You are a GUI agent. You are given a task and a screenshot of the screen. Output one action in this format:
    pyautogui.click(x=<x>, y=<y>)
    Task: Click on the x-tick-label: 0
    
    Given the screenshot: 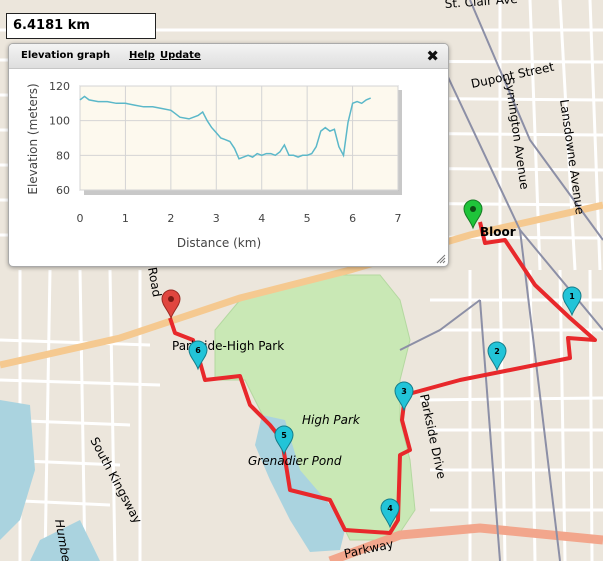 What is the action you would take?
    pyautogui.click(x=80, y=218)
    